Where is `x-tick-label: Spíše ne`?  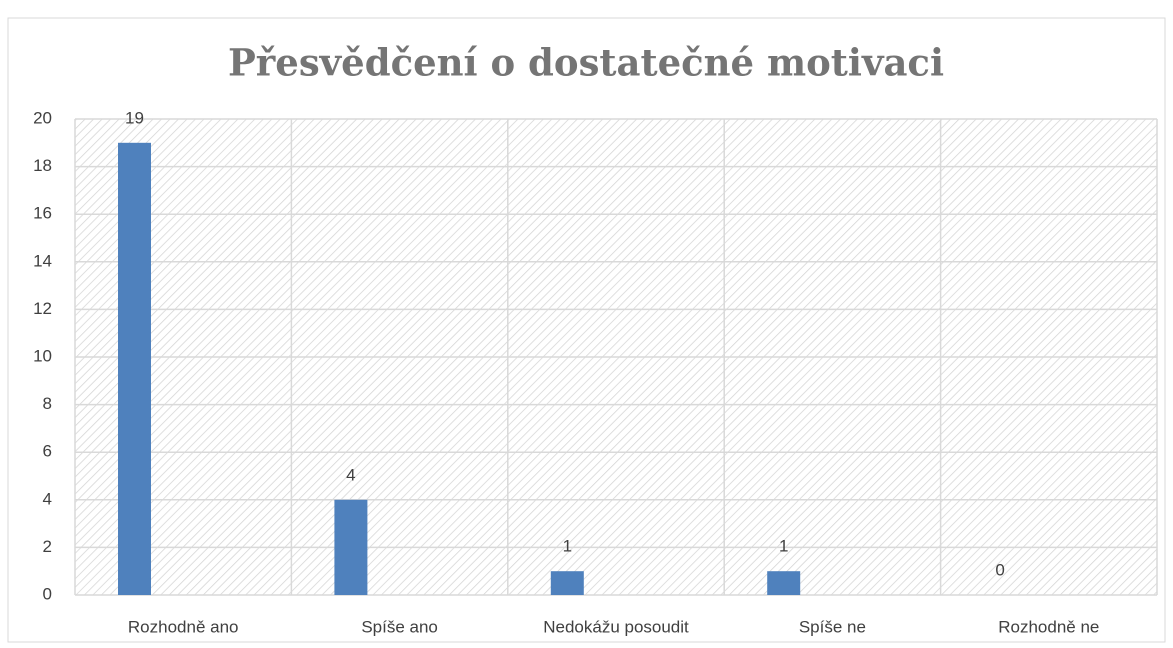 x-tick-label: Spíše ne is located at coordinates (832, 626).